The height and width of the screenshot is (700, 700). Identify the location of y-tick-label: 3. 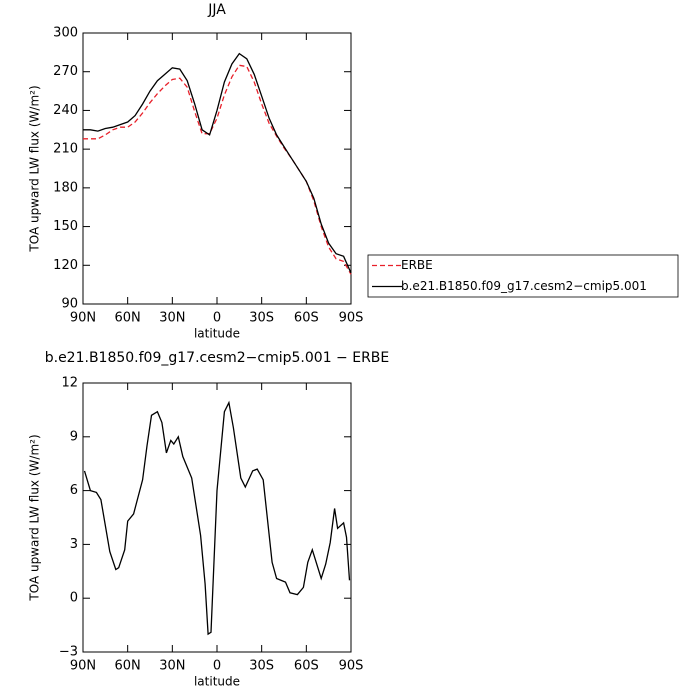
(74, 544).